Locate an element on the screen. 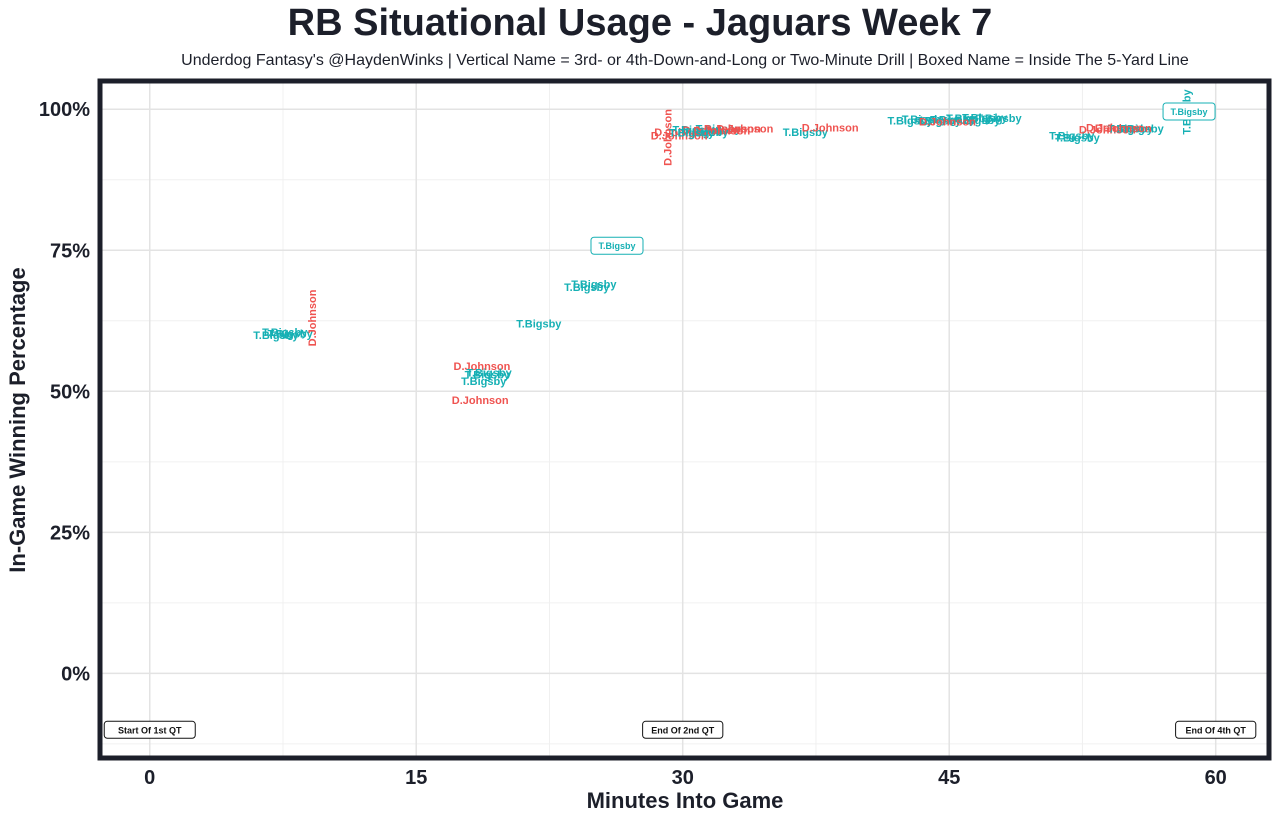 This screenshot has height=824, width=1280. x-axis-ticks: 0 15 30 45 60 is located at coordinates (685, 778).